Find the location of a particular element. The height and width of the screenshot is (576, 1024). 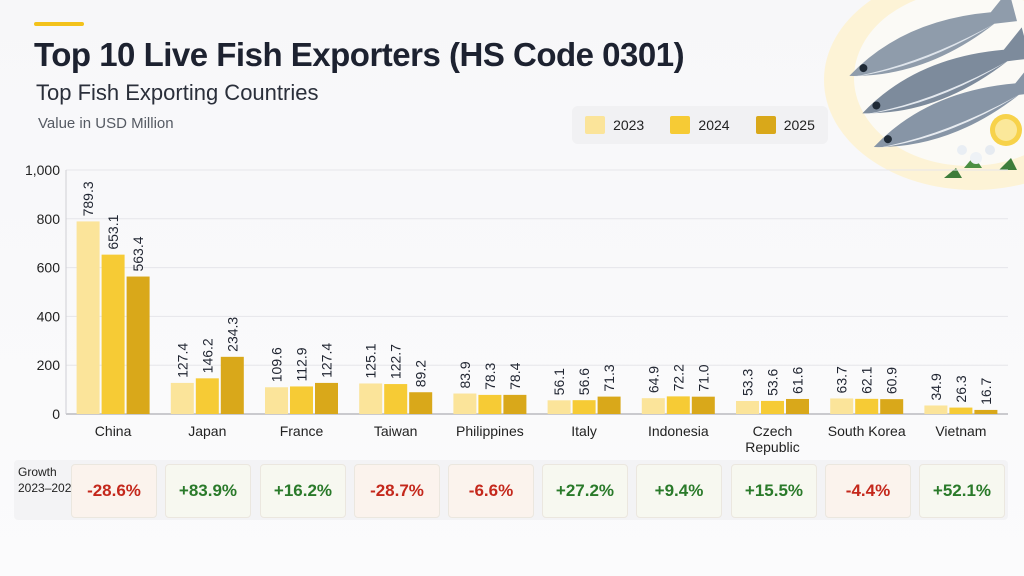

x-tick-label: France is located at coordinates (302, 431).